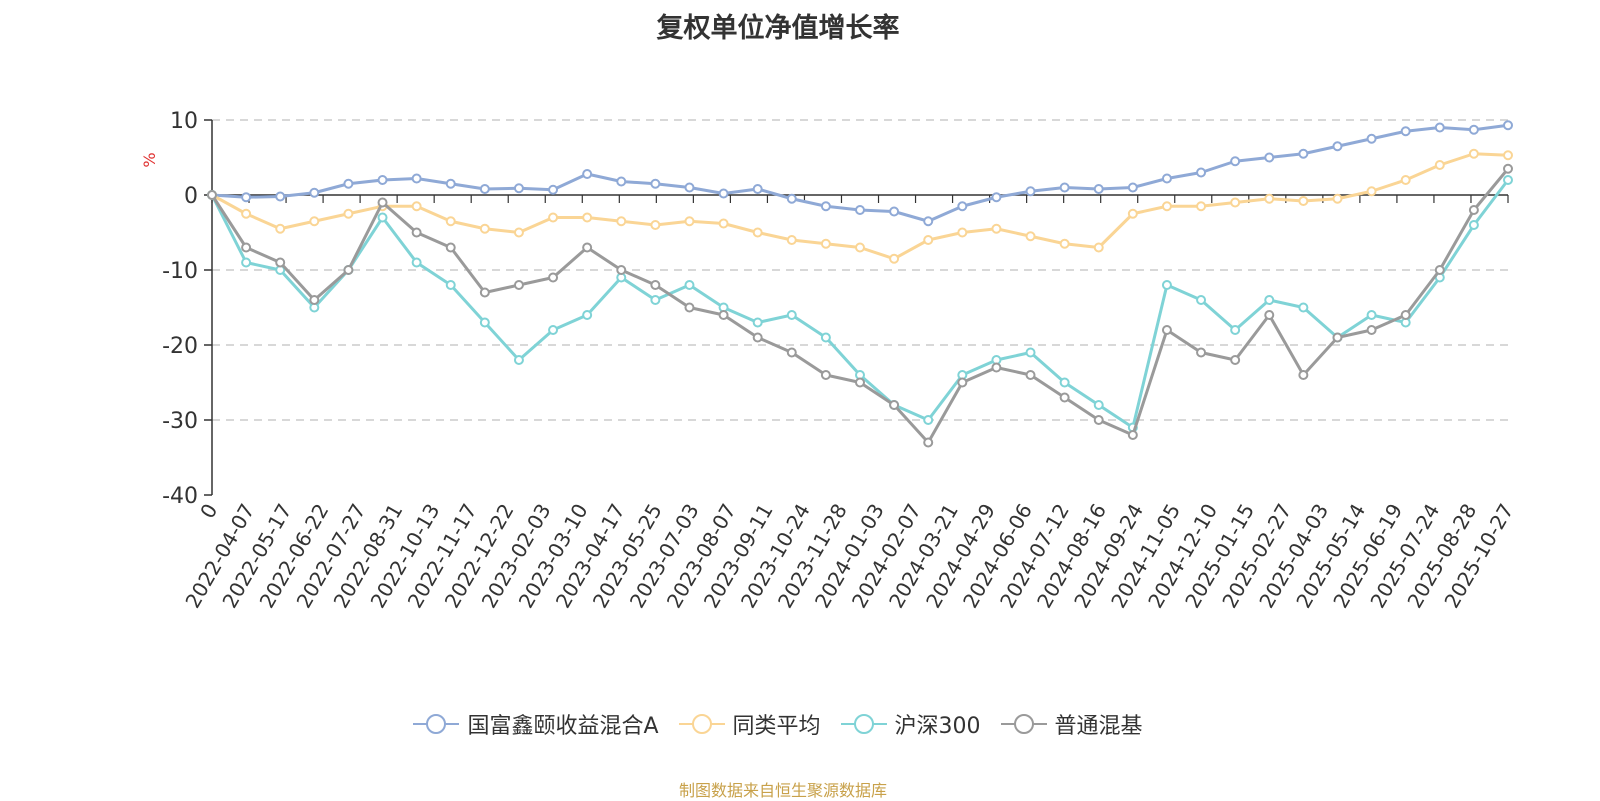 This screenshot has height=801, width=1600. I want to click on legend-item-series-3: 普通混基, so click(1071, 724).